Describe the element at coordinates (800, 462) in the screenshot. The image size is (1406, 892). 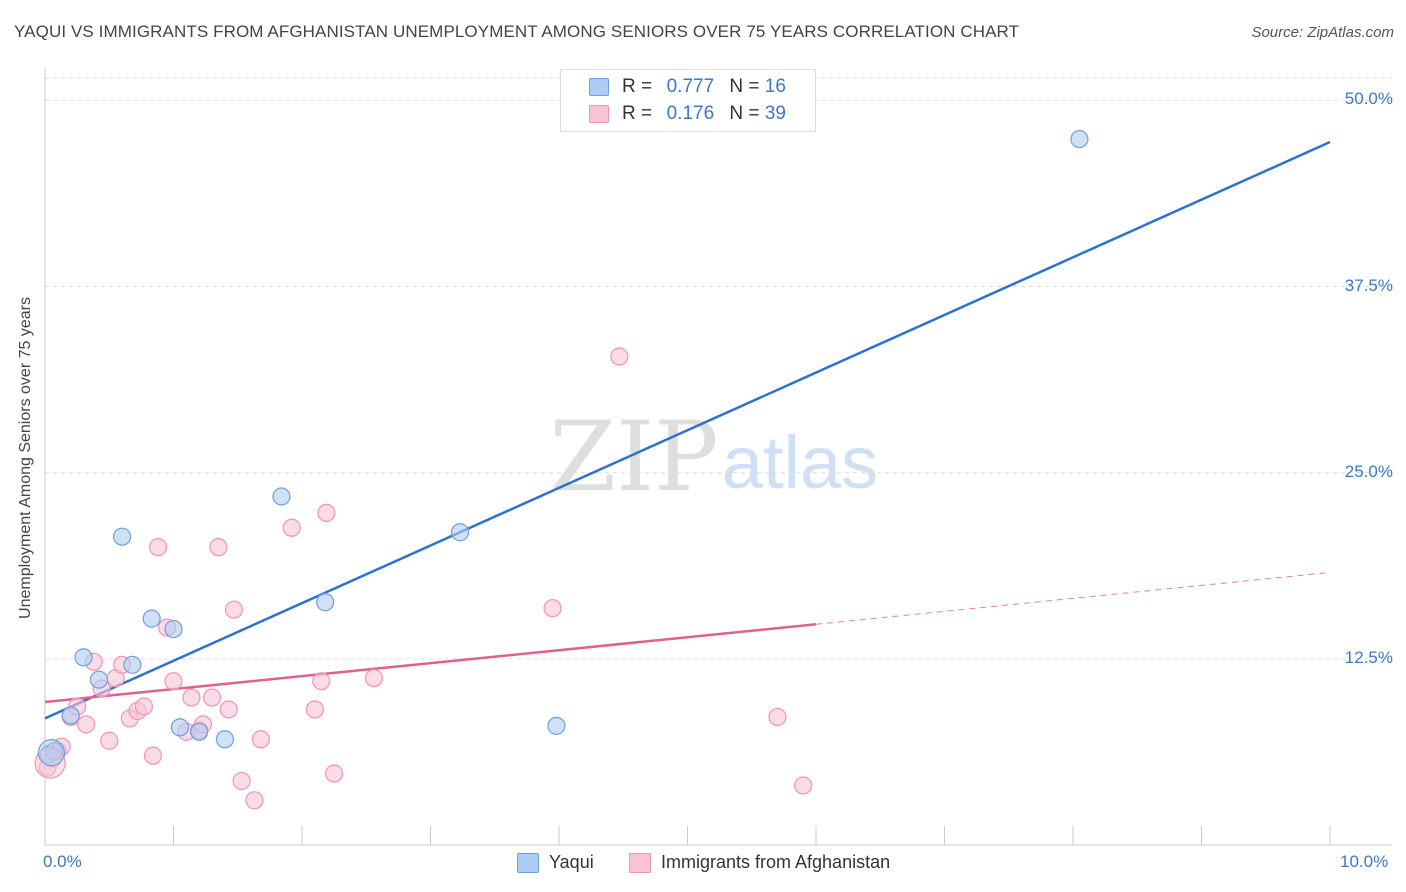
I see `watermark-atlas: atlas` at that location.